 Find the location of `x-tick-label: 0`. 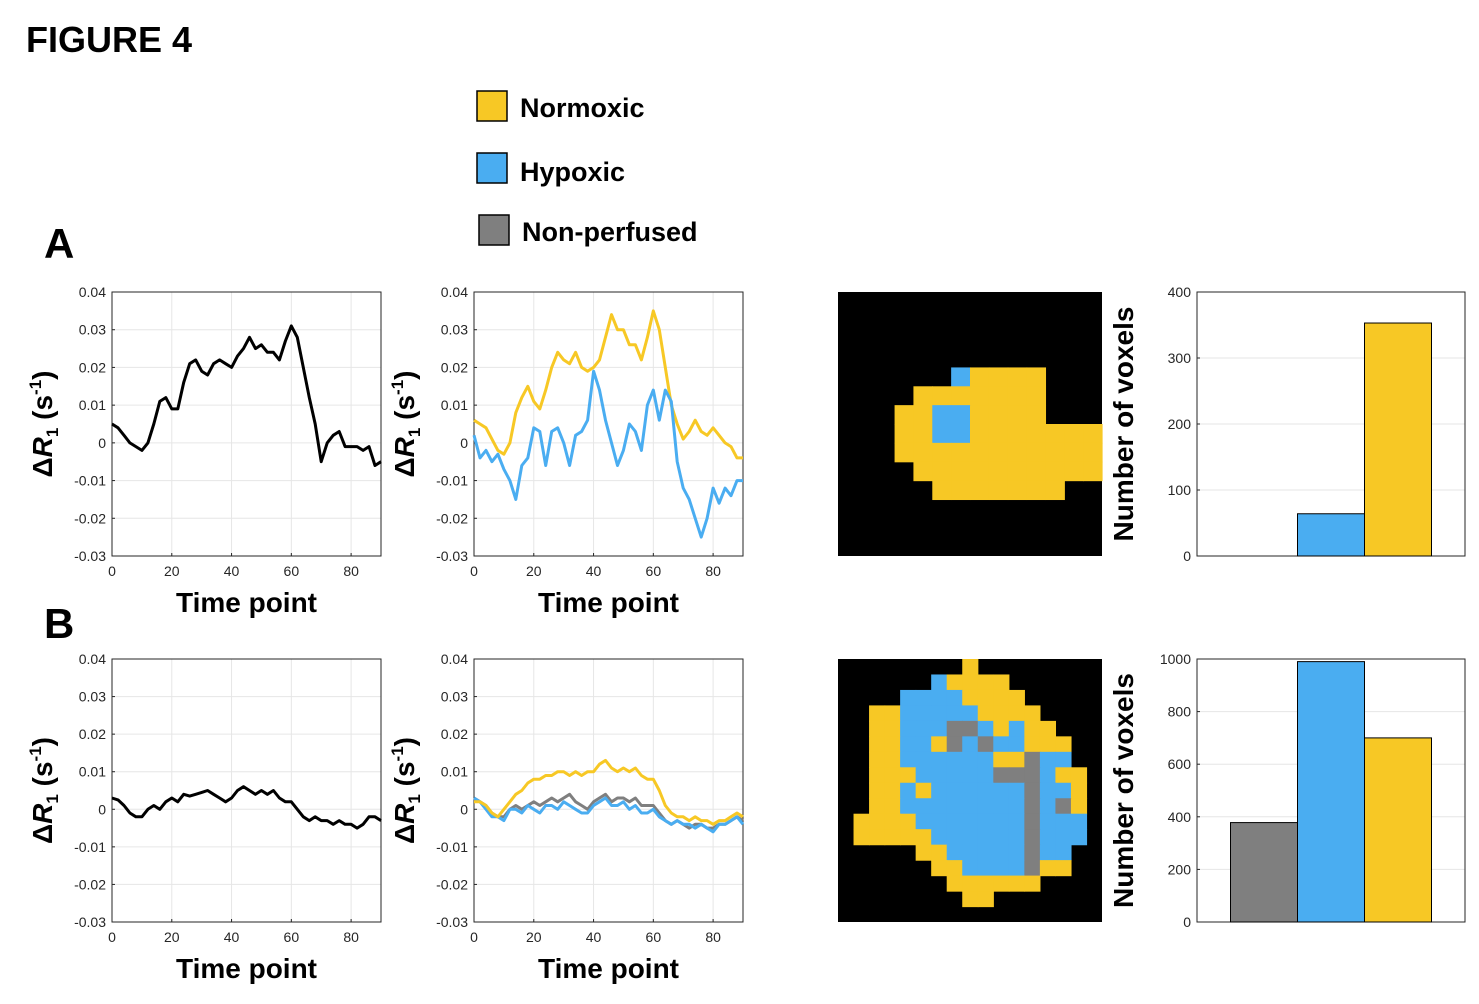

x-tick-label: 0 is located at coordinates (474, 937).